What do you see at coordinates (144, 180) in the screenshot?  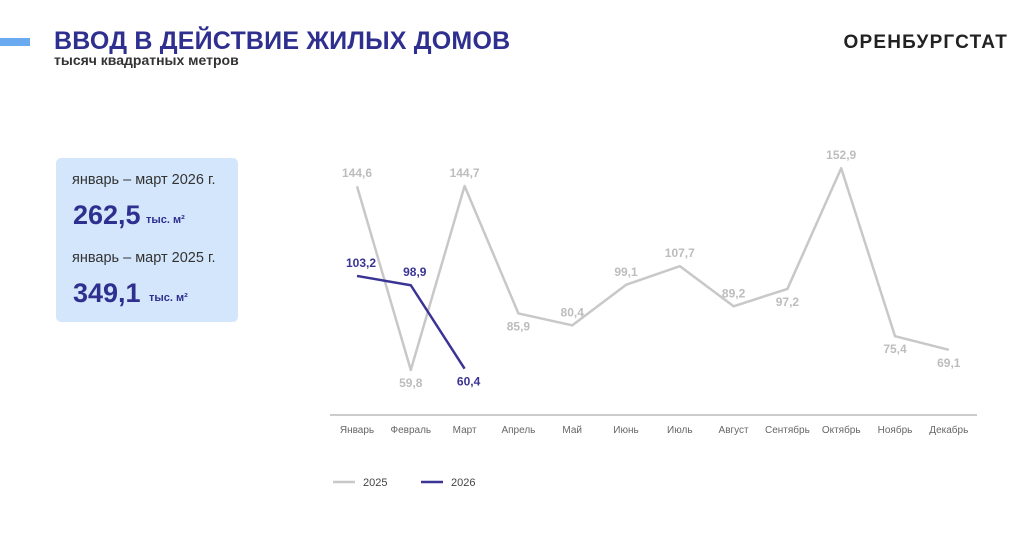 I see `period-2026-label: январь – март 2026 г.` at bounding box center [144, 180].